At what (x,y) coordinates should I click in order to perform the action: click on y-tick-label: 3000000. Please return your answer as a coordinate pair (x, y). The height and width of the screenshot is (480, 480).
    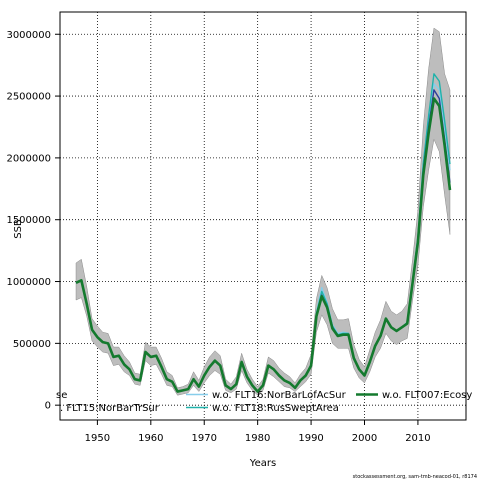
    Looking at the image, I should click on (28, 35).